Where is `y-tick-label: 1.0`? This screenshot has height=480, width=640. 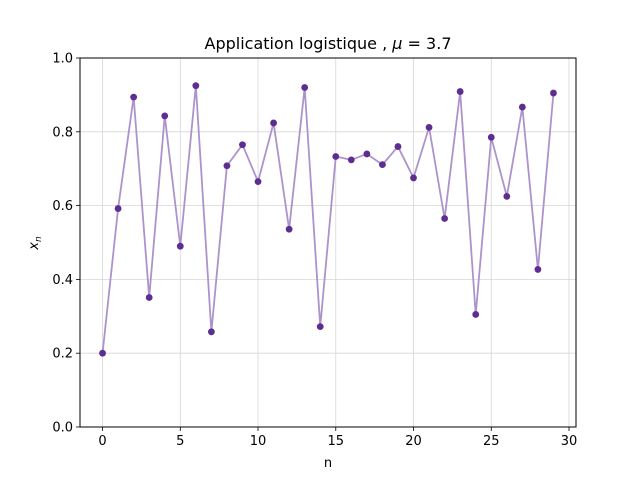
y-tick-label: 1.0 is located at coordinates (62, 59).